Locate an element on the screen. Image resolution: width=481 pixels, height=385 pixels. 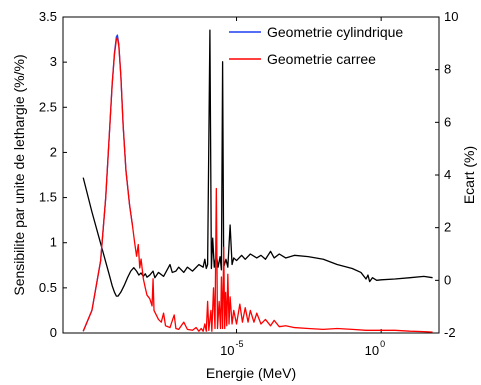
x-axis-label: Energie (MeV) is located at coordinates (251, 373).